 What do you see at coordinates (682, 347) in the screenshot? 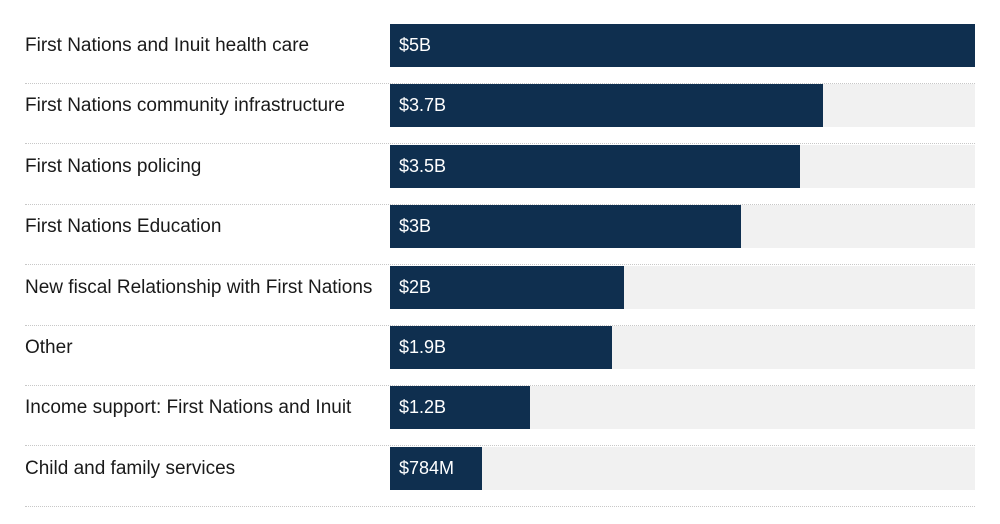
I see `bar-track: $1.9B` at bounding box center [682, 347].